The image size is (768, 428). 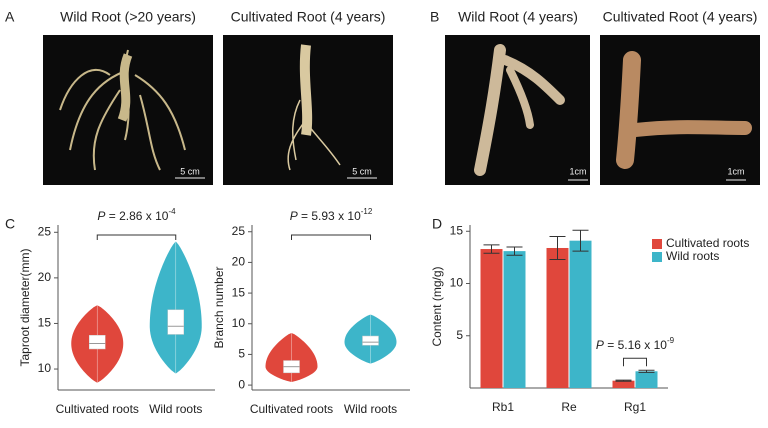 What do you see at coordinates (128, 17) in the screenshot?
I see `photo-title: Wild Root (>20 years)` at bounding box center [128, 17].